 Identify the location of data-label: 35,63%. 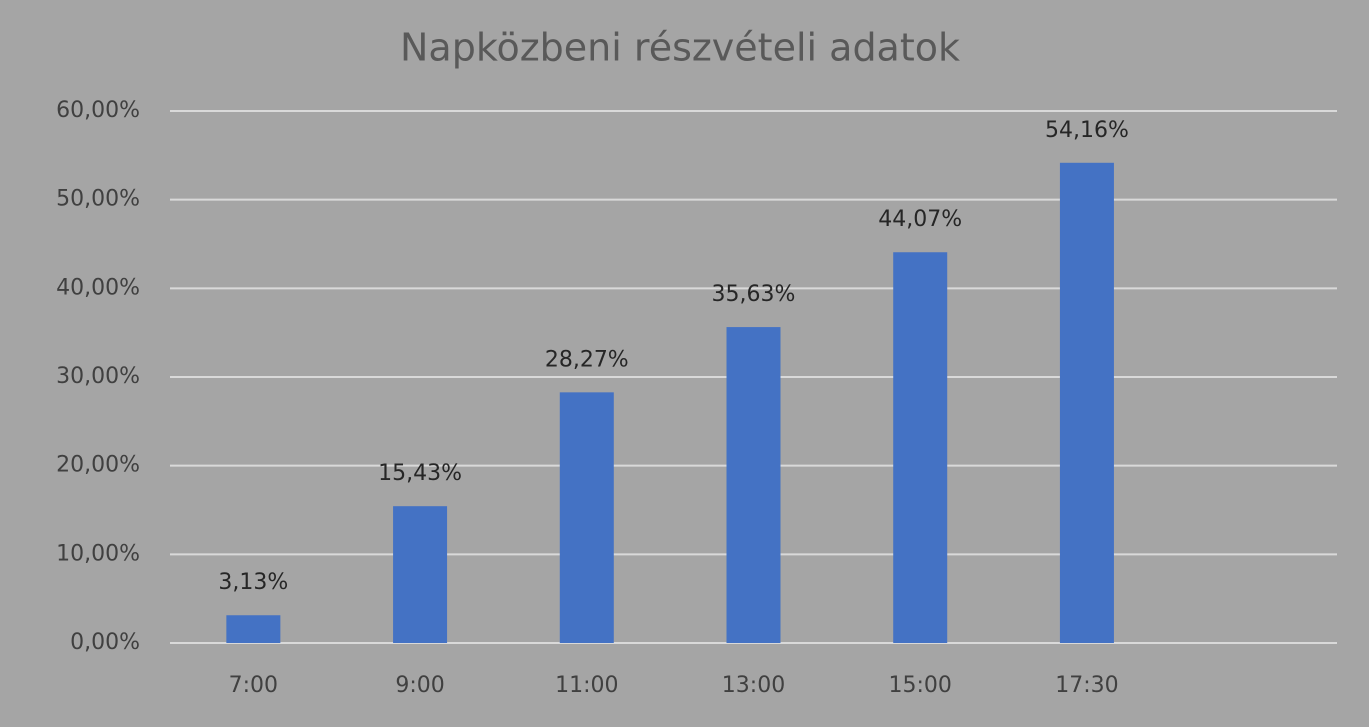
(754, 294).